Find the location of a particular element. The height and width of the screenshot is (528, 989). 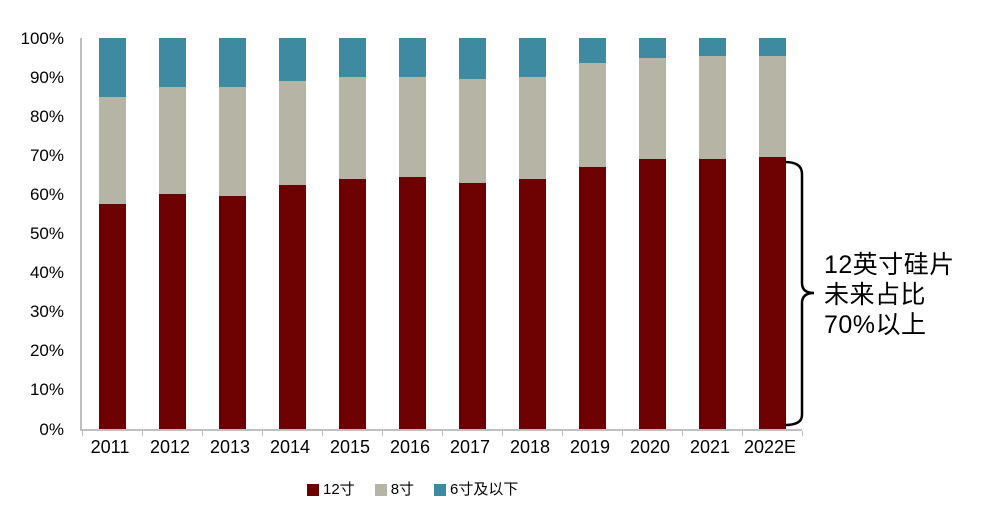

legend-item: 12寸 is located at coordinates (331, 490).